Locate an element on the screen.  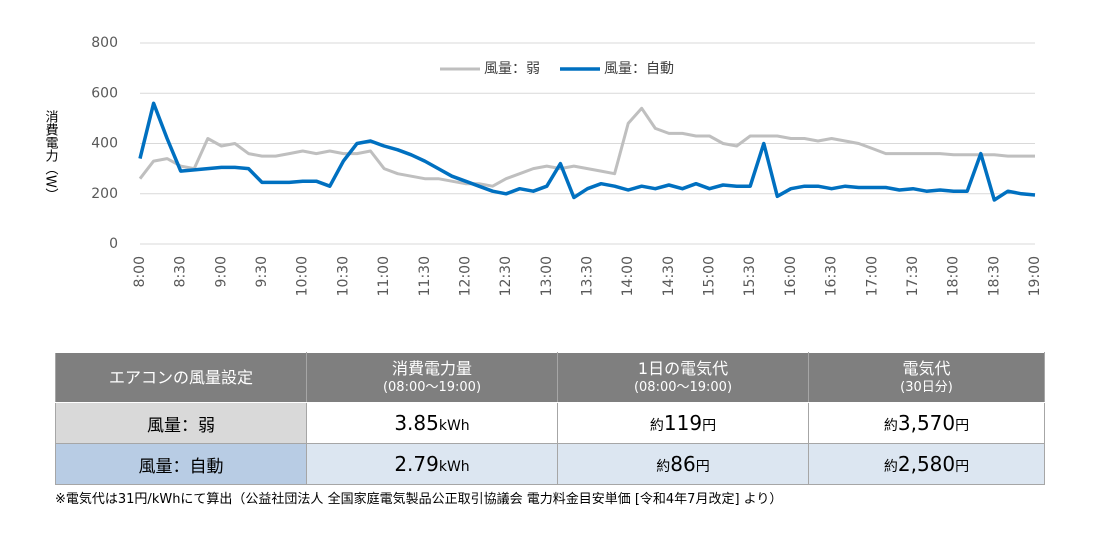
x-tick-label: 14:30 is located at coordinates (669, 276).